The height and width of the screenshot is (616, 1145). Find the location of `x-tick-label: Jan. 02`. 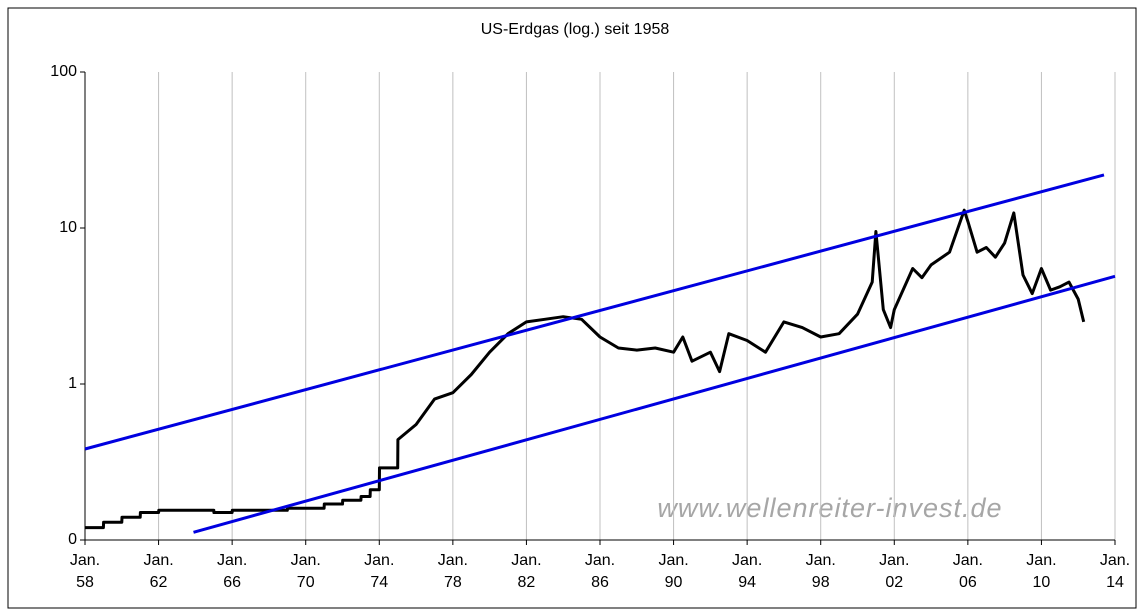

x-tick-label: Jan. 02 is located at coordinates (894, 571).